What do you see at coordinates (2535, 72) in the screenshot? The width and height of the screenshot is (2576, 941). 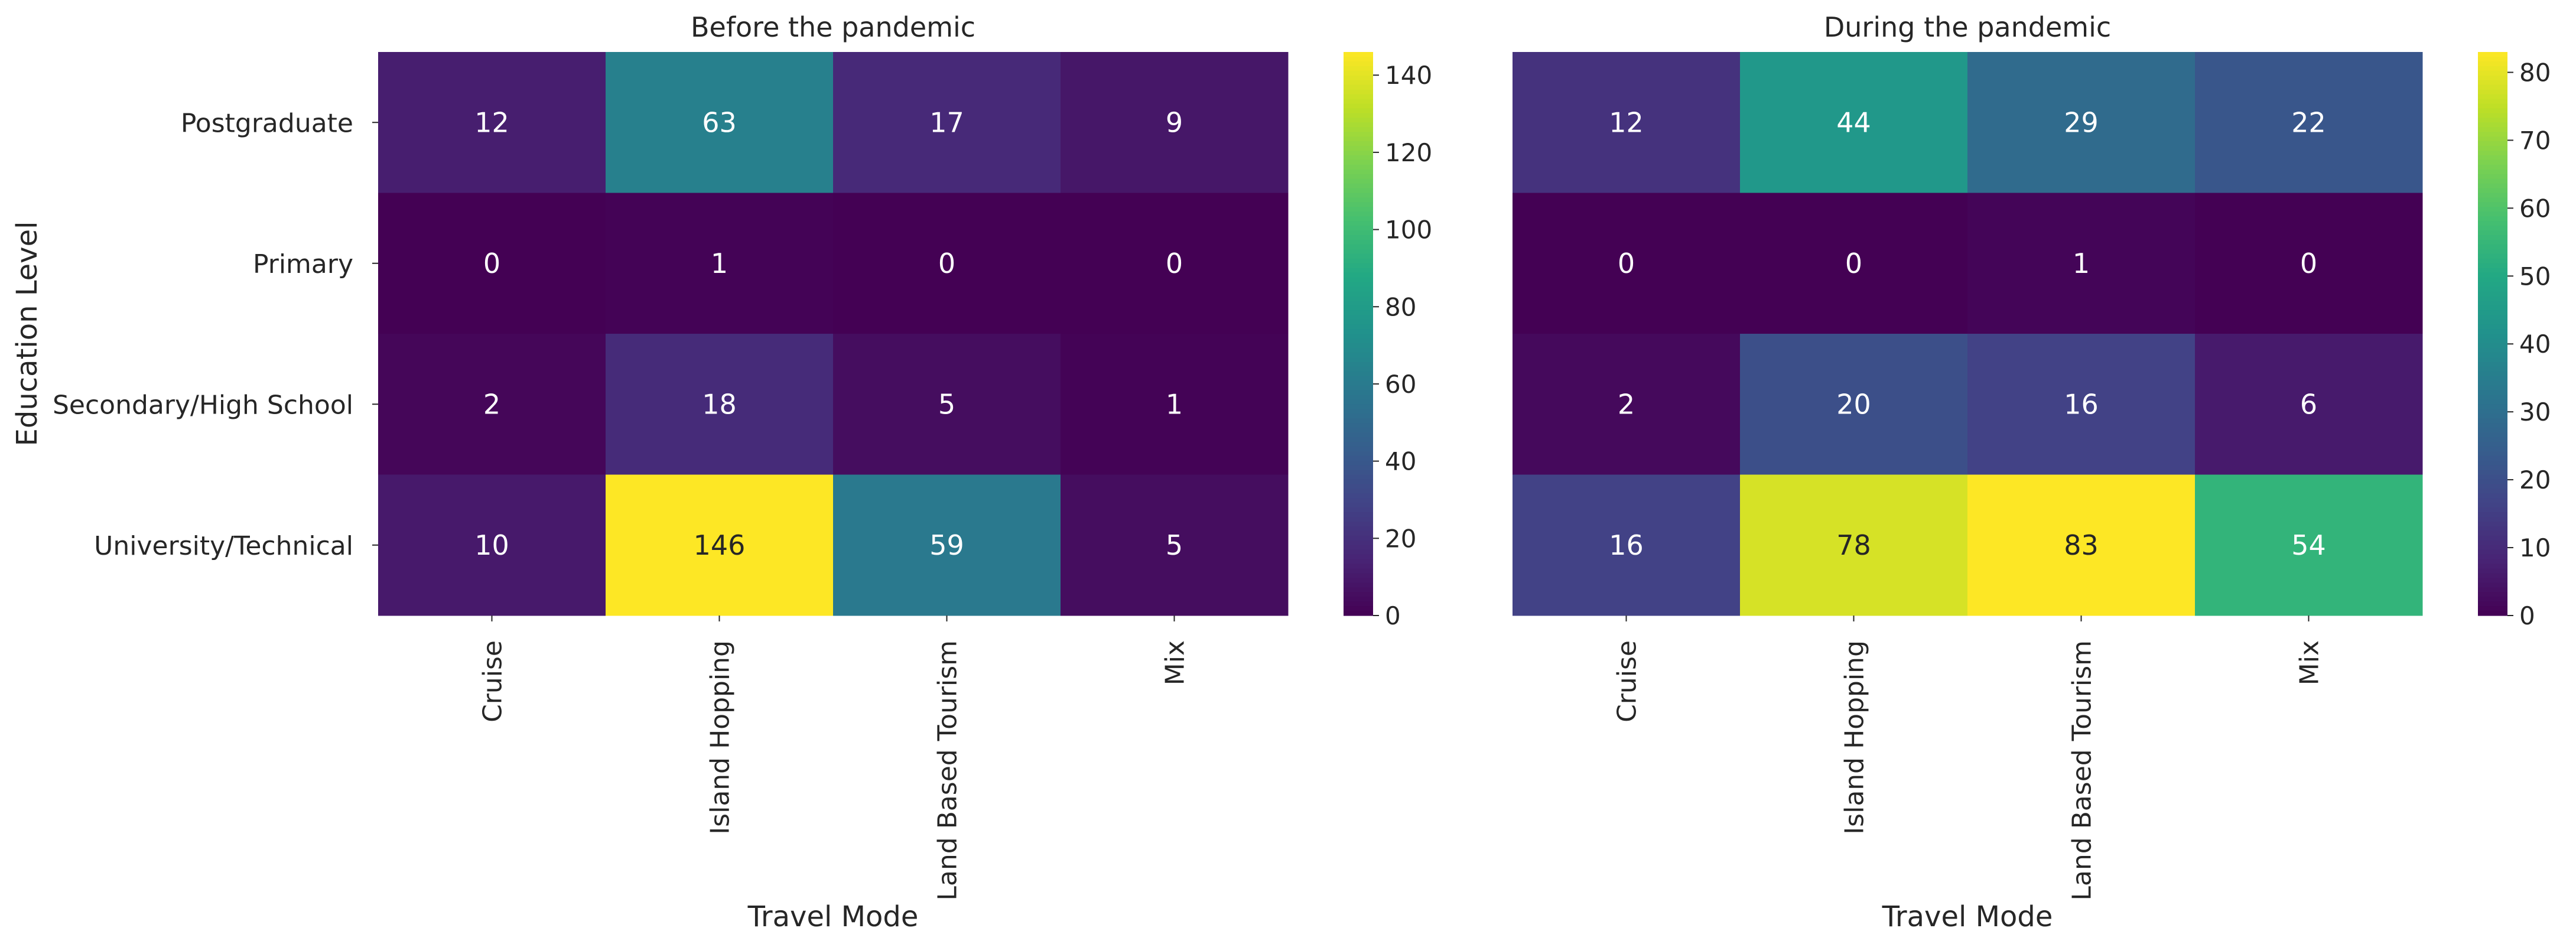 I see `colorbar-tick-label: 80` at bounding box center [2535, 72].